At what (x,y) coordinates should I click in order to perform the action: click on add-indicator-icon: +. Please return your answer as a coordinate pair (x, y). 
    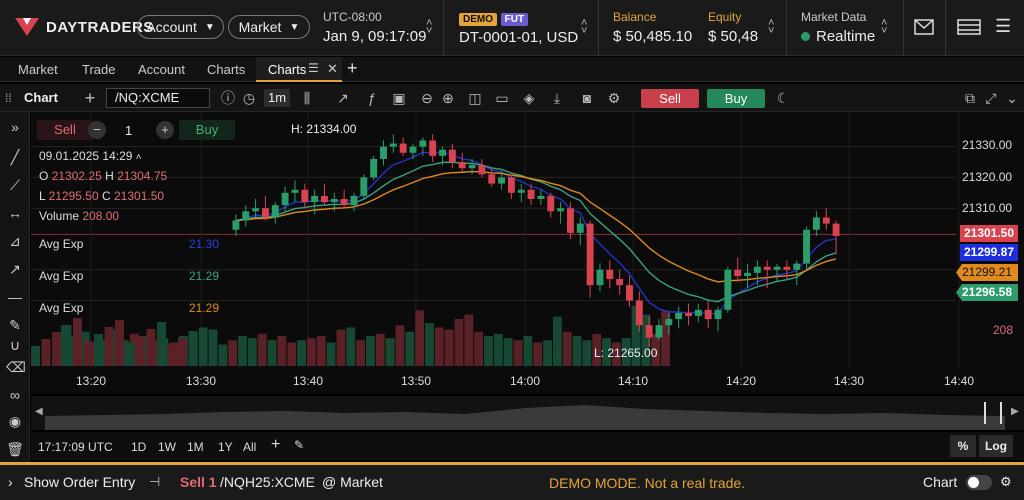
    Looking at the image, I should click on (90, 98).